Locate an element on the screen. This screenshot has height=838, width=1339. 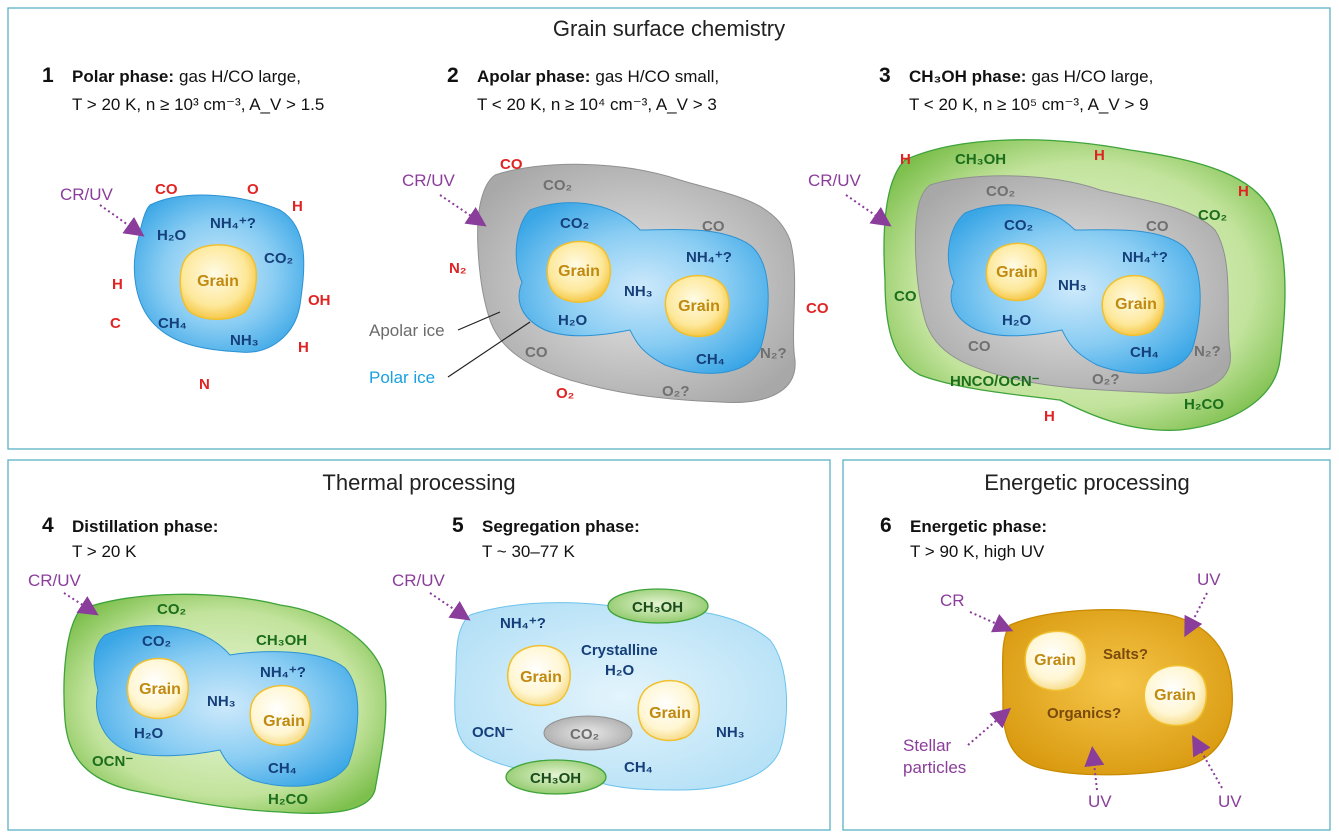
phase-4-header: 4 Distillation phase: T > 20 K is located at coordinates (130, 537).